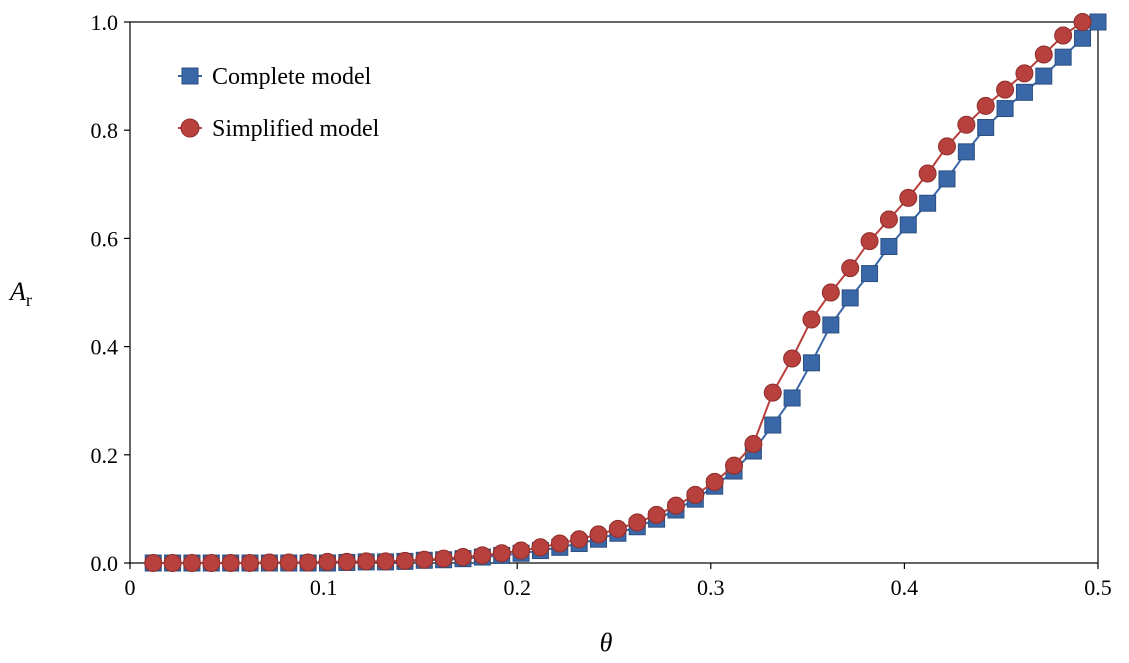 The width and height of the screenshot is (1129, 663). What do you see at coordinates (105, 22) in the screenshot?
I see `y-tick-label: 1.0` at bounding box center [105, 22].